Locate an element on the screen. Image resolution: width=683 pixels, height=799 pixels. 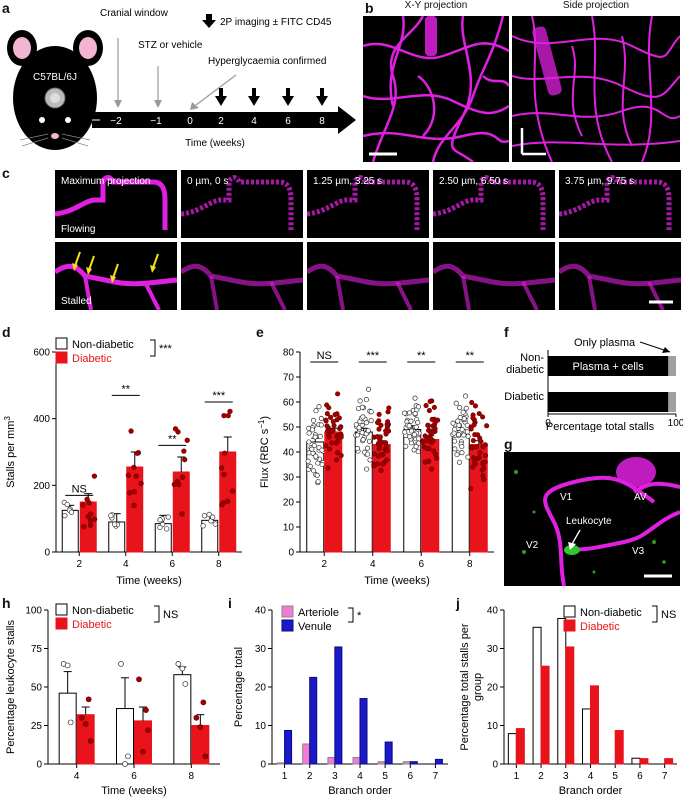
mouse-illustration is located at coordinates (55, 90).